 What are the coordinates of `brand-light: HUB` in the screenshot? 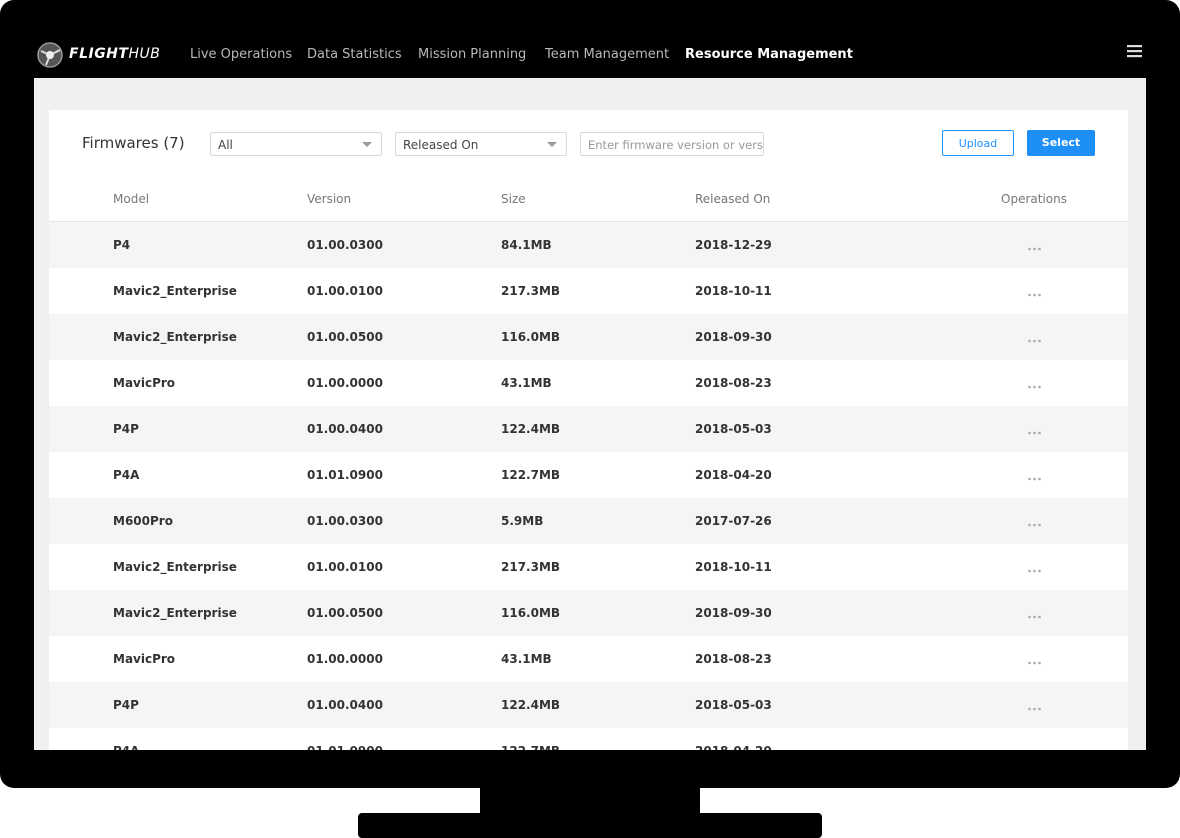 It's located at (144, 54).